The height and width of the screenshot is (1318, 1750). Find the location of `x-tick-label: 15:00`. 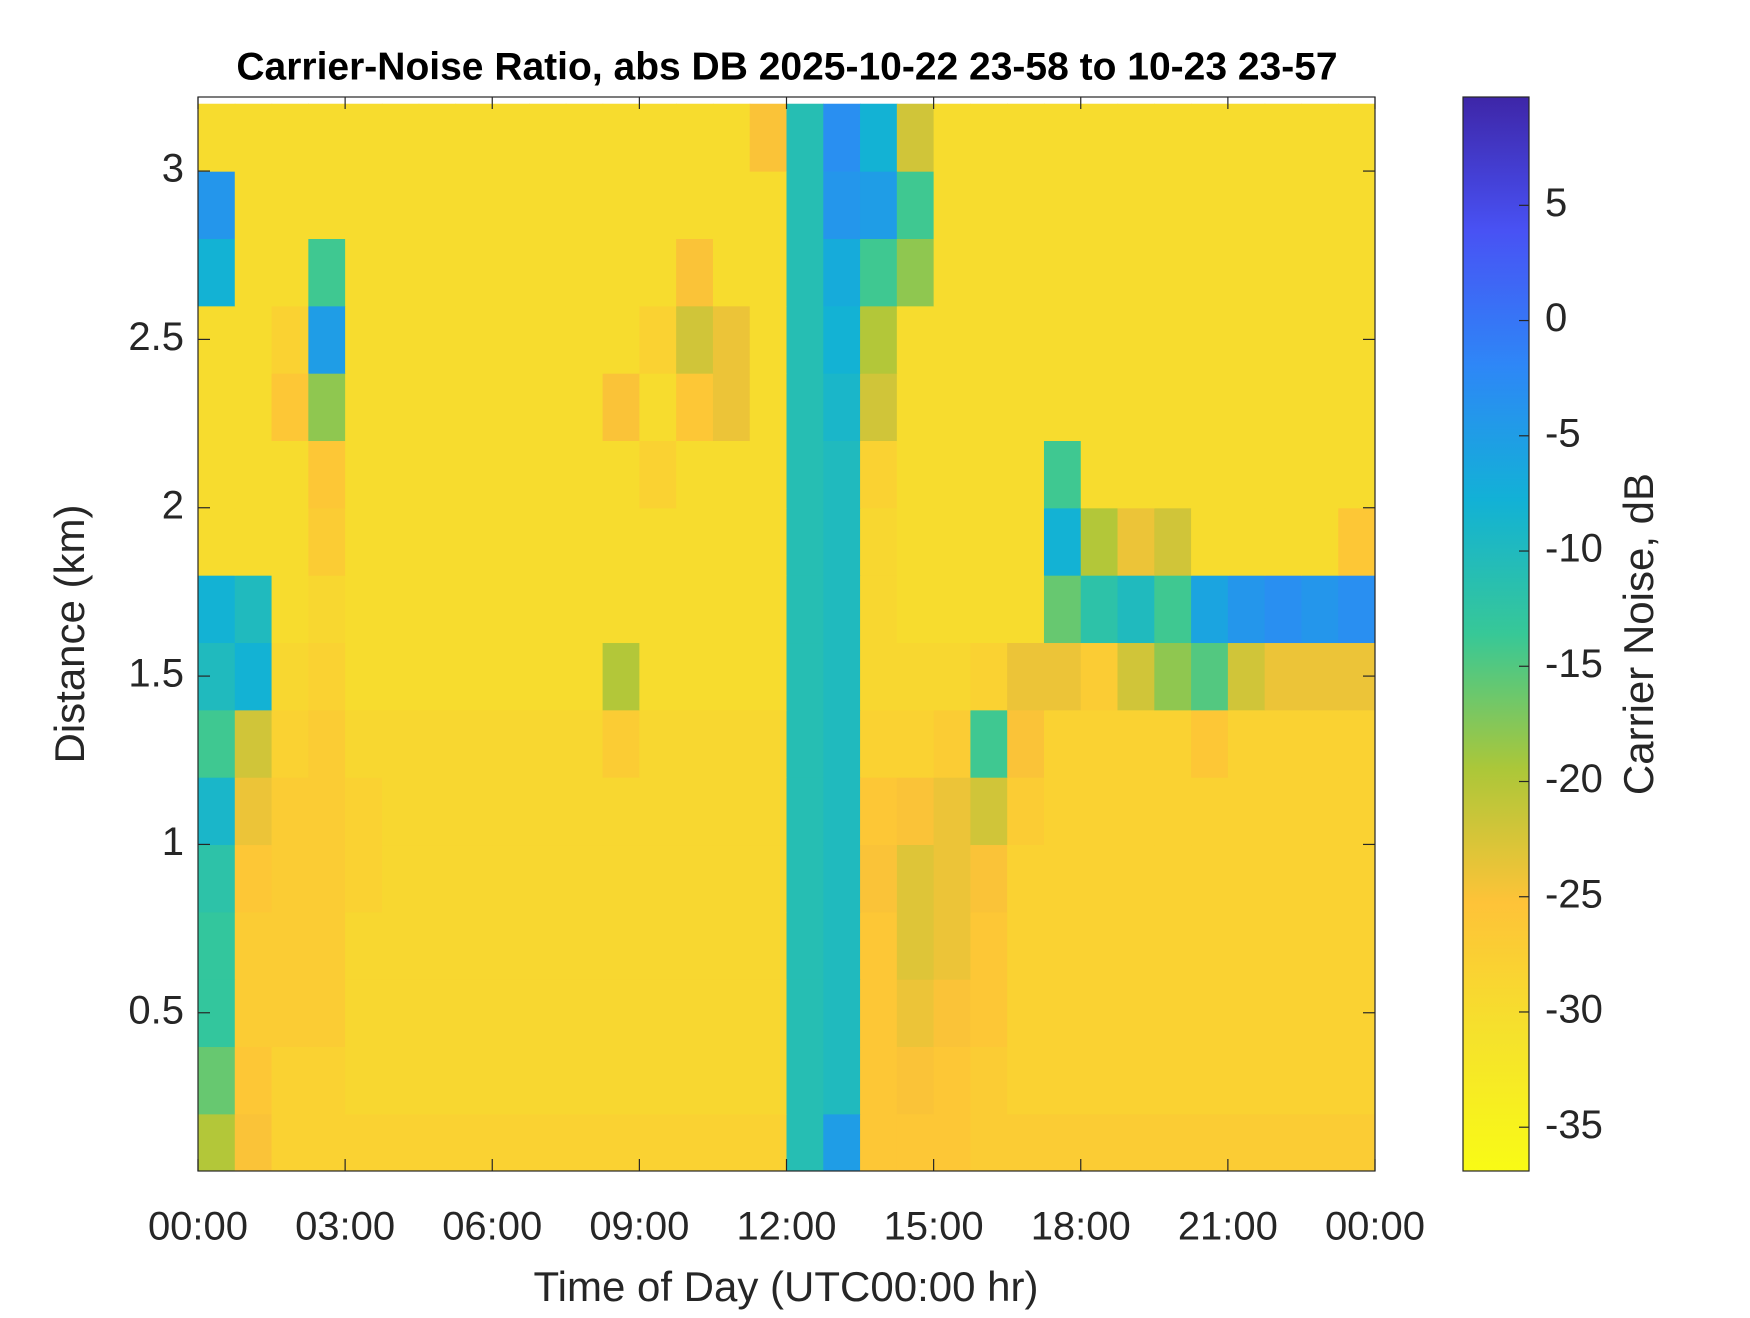

x-tick-label: 15:00 is located at coordinates (934, 1227).